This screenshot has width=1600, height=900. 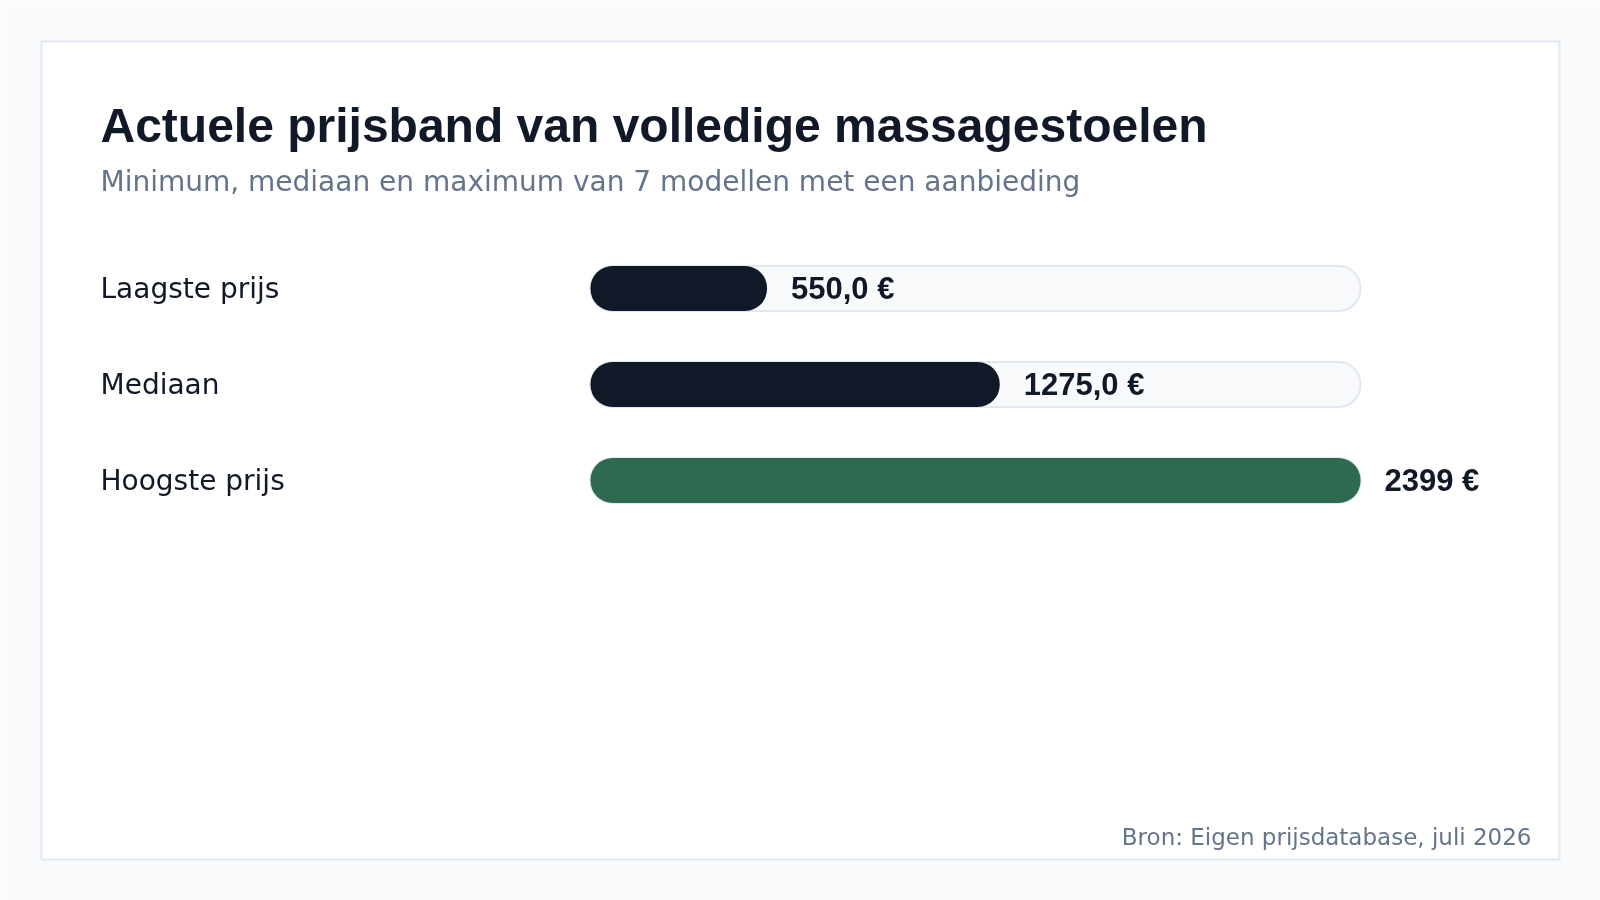 I want to click on y-tick-label: Laagste prijs, so click(x=190, y=288).